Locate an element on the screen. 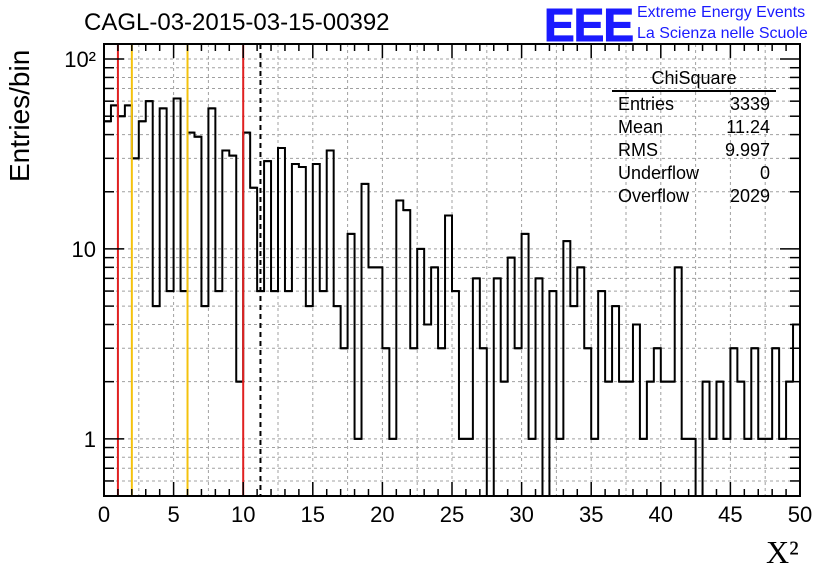 This screenshot has height=572, width=836. eee-logo-mark: EEE is located at coordinates (588, 26).